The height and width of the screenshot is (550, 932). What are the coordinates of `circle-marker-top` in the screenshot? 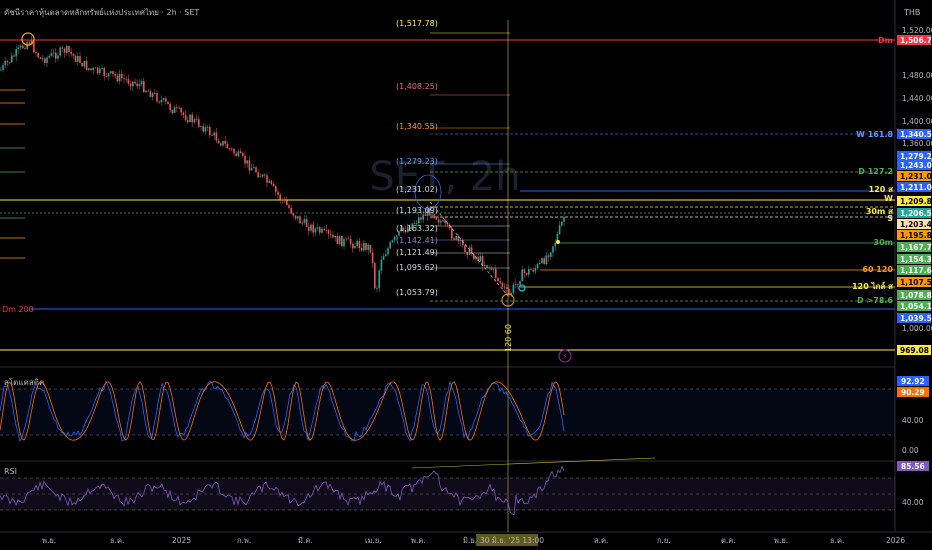 It's located at (28, 39).